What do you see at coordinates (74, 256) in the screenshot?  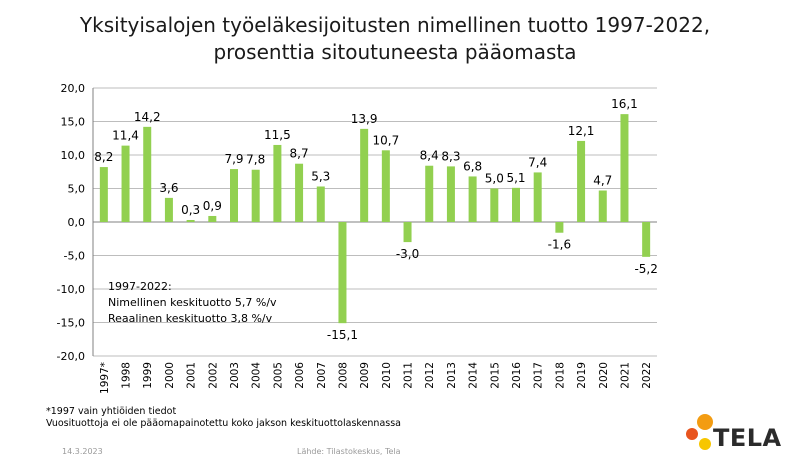 I see `y-tick-label: -5,0` at bounding box center [74, 256].